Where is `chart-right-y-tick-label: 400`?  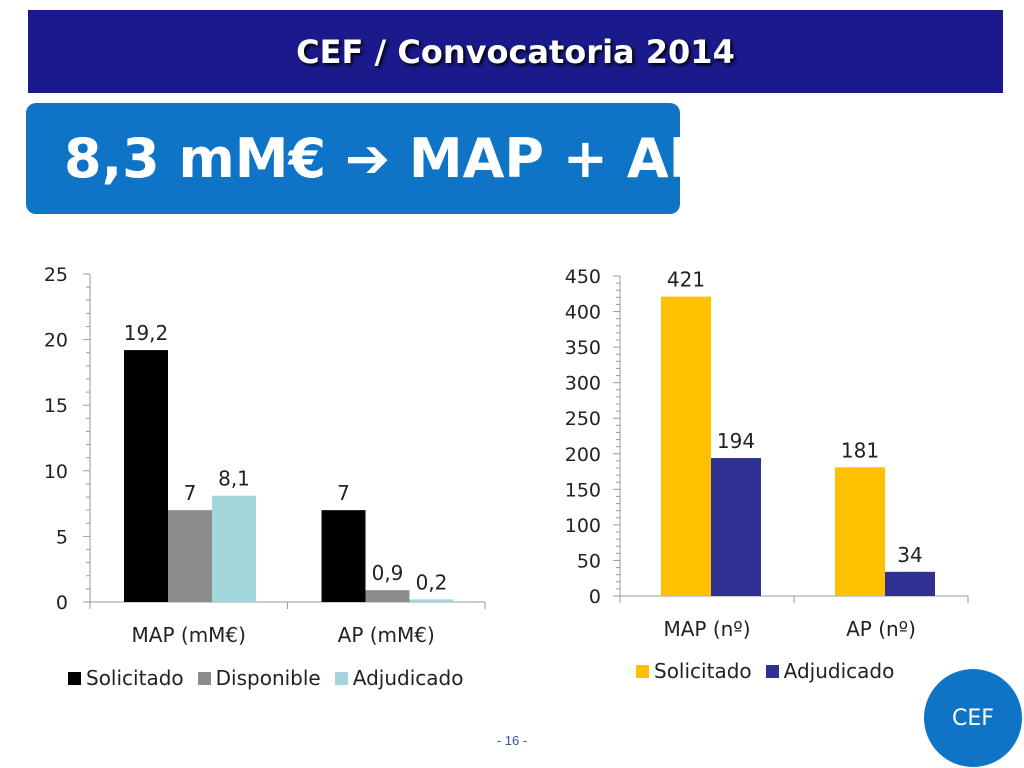 chart-right-y-tick-label: 400 is located at coordinates (583, 313).